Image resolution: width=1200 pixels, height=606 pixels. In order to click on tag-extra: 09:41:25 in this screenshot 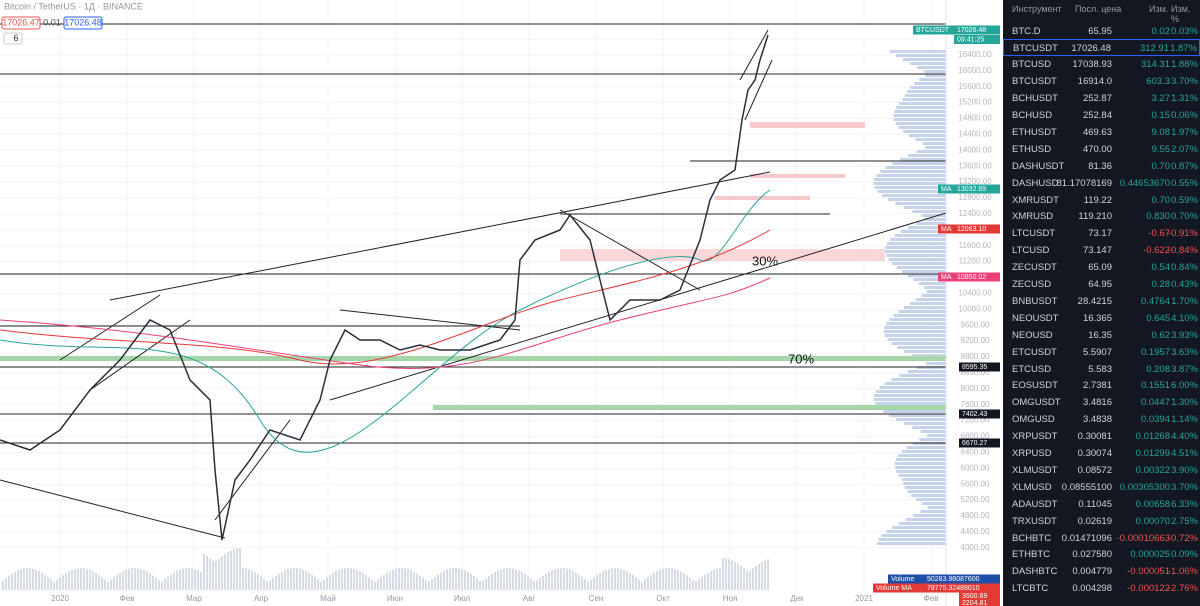, I will do `click(970, 39)`.